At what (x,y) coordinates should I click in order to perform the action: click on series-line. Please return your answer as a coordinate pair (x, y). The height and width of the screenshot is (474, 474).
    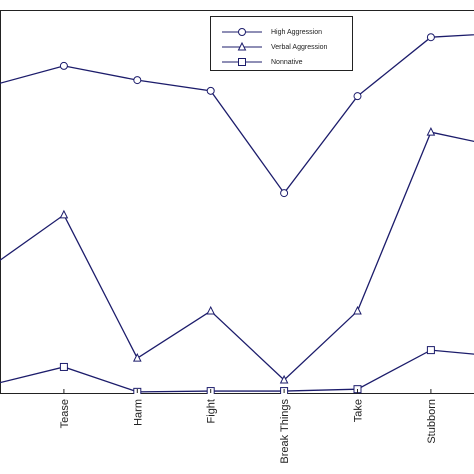
    Looking at the image, I should click on (237, 371).